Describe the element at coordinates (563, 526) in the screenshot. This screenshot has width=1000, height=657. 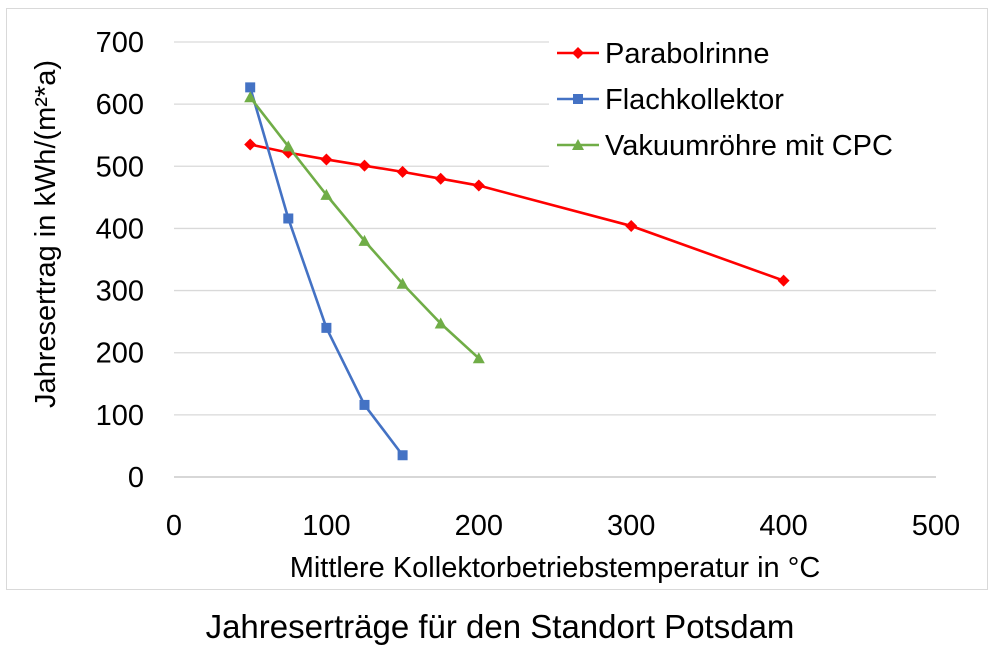
I see `x-axis-ticks: 0 100 200 300 400 500` at that location.